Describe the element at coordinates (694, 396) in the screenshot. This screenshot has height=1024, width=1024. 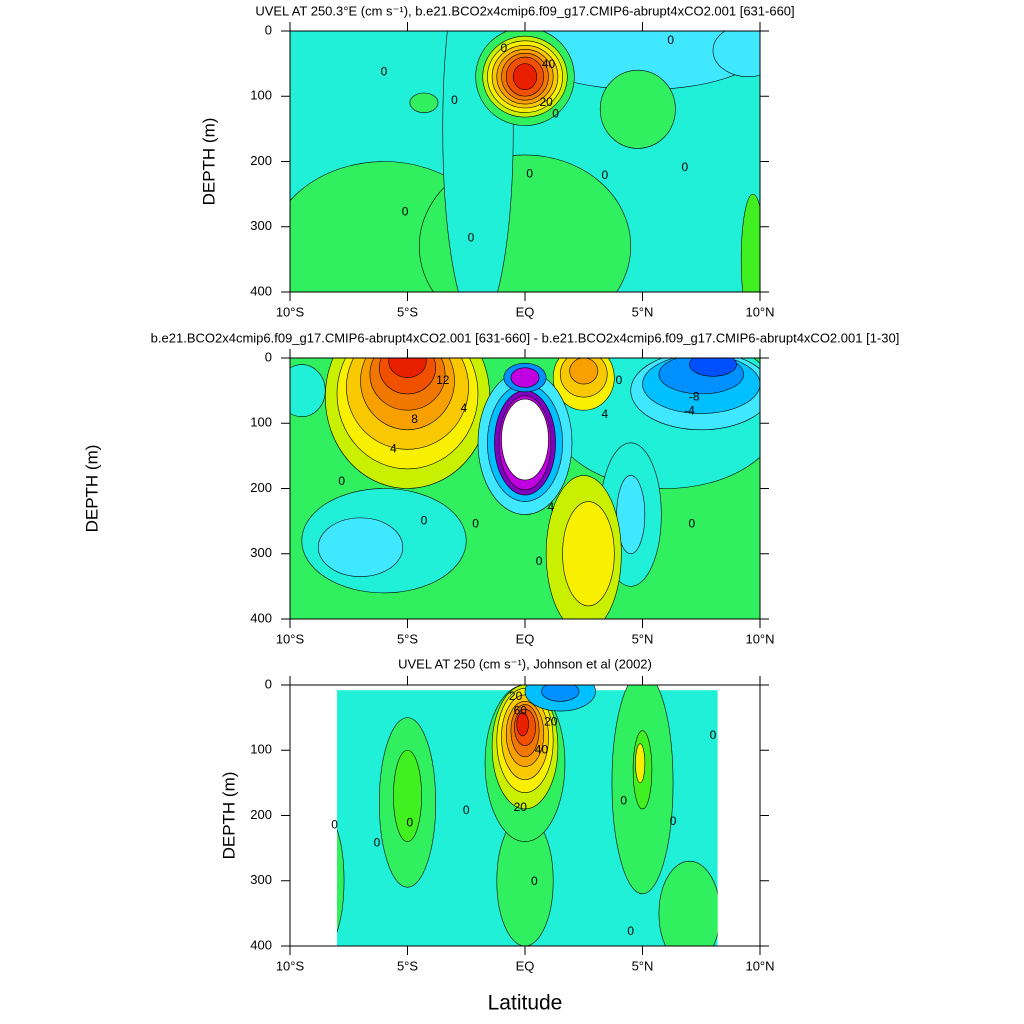
I see `contour-label: -8` at that location.